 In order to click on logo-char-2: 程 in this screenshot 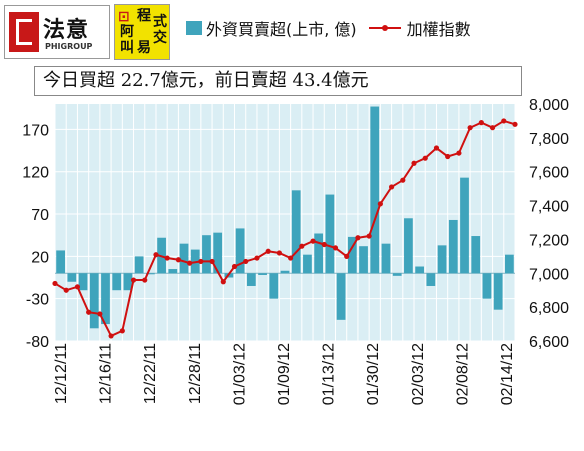, I will do `click(144, 16)`.